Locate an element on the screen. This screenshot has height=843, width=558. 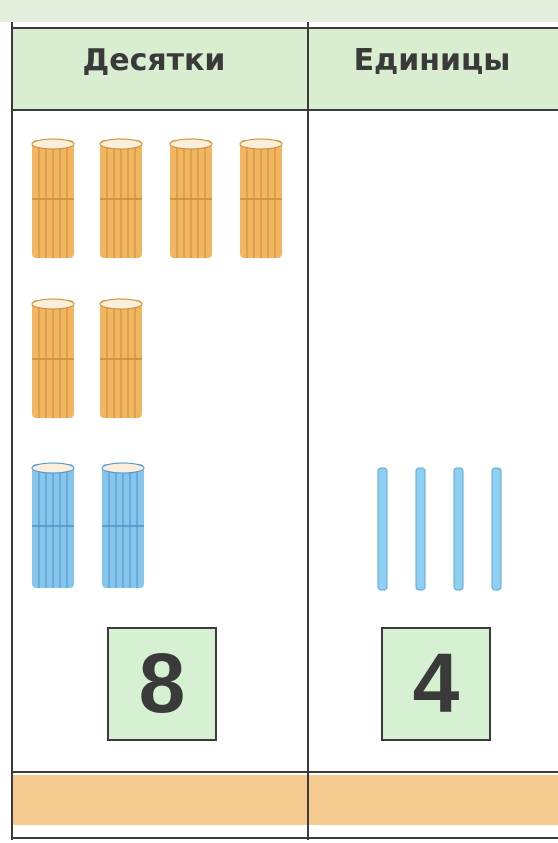
header-units: Единицы is located at coordinates (432, 60).